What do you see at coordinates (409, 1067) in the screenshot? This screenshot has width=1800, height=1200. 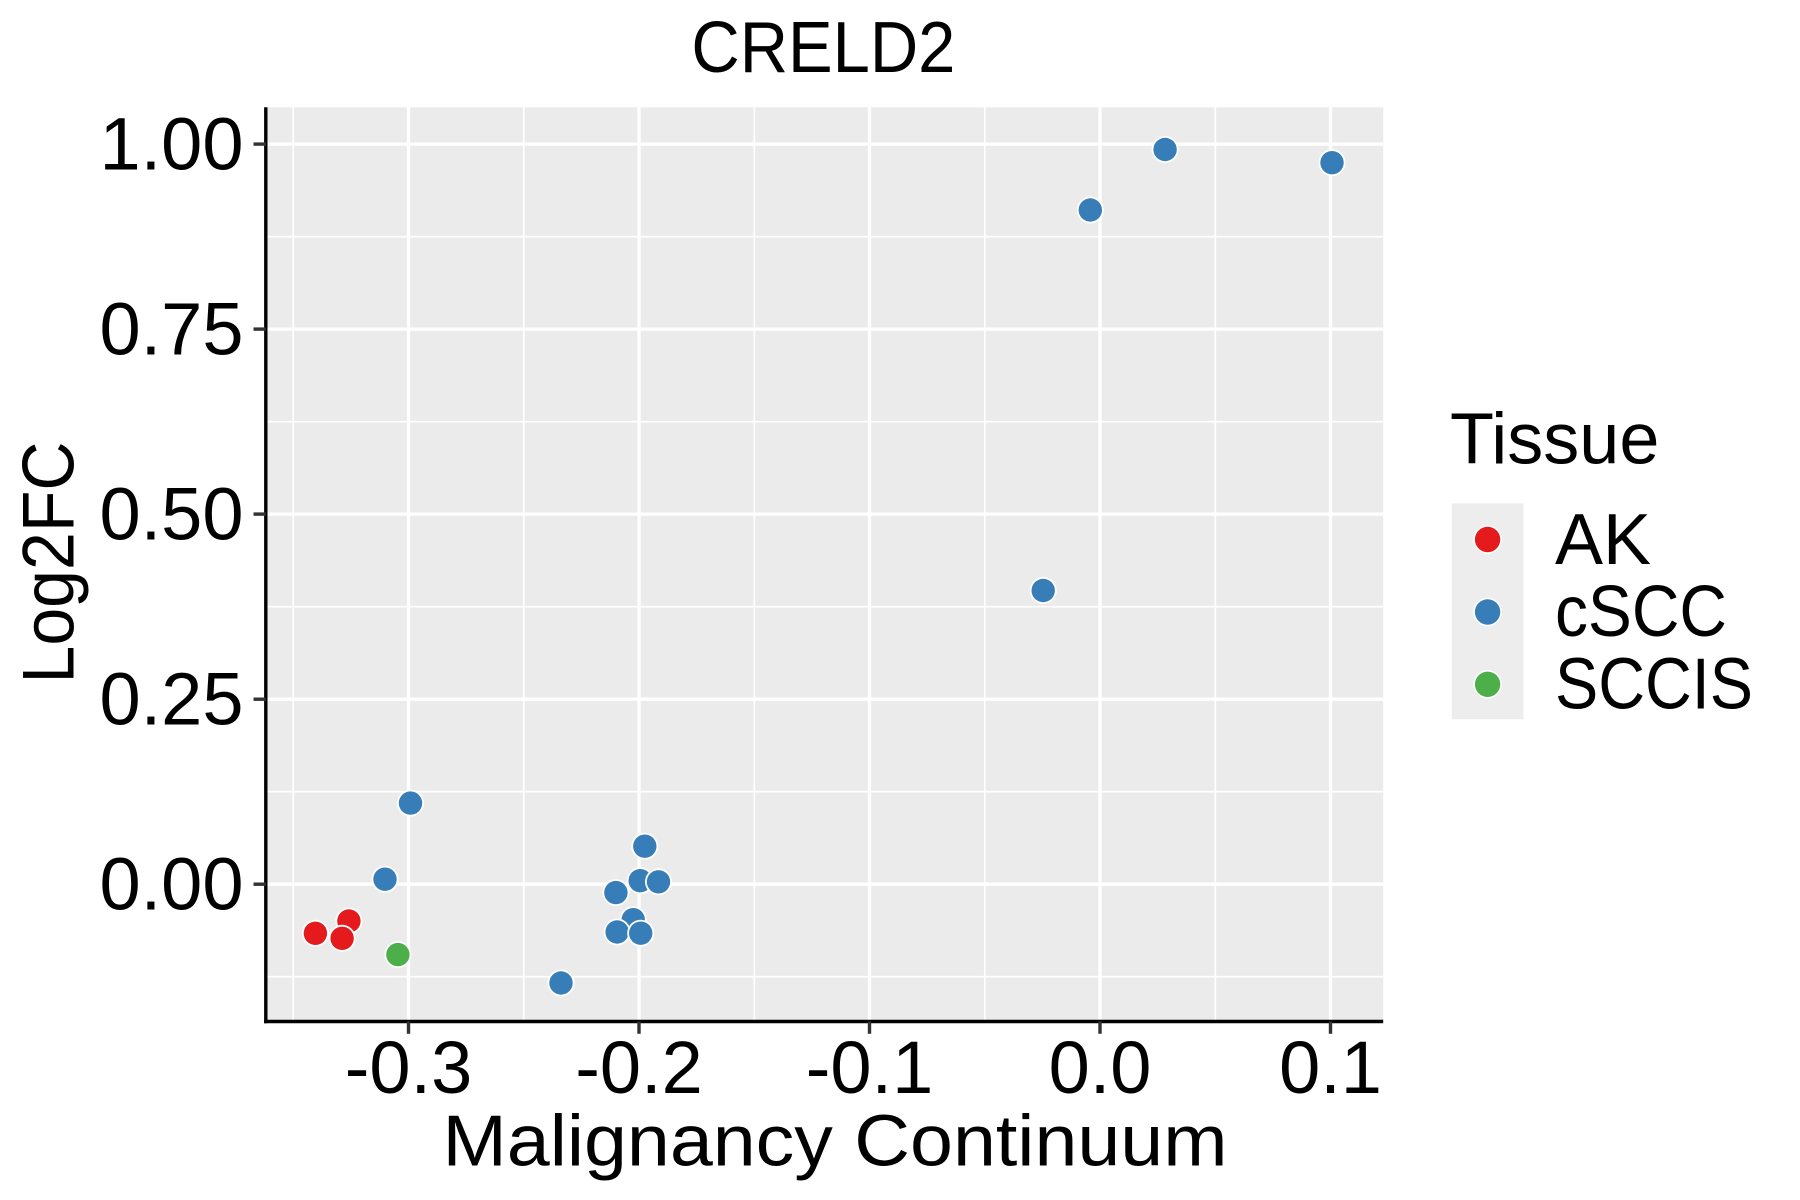 I see `svg-text: -0.3` at bounding box center [409, 1067].